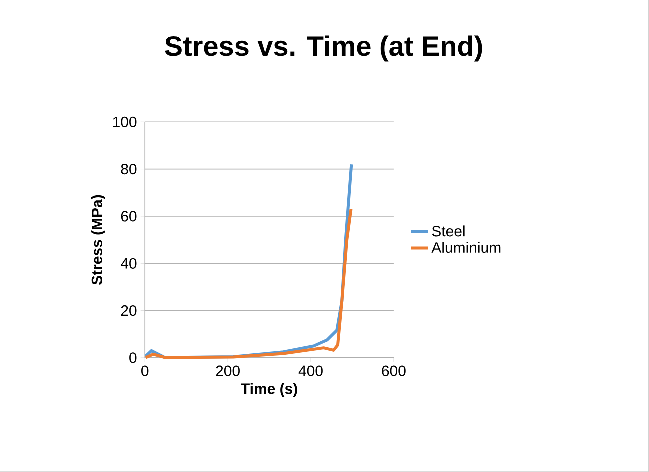 This screenshot has height=472, width=649. I want to click on y-tick-label: 40, so click(128, 263).